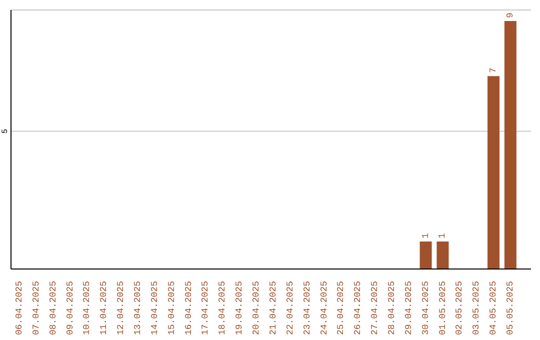 The height and width of the screenshot is (340, 540). I want to click on x-tick-label: 17.04.2025, so click(205, 308).